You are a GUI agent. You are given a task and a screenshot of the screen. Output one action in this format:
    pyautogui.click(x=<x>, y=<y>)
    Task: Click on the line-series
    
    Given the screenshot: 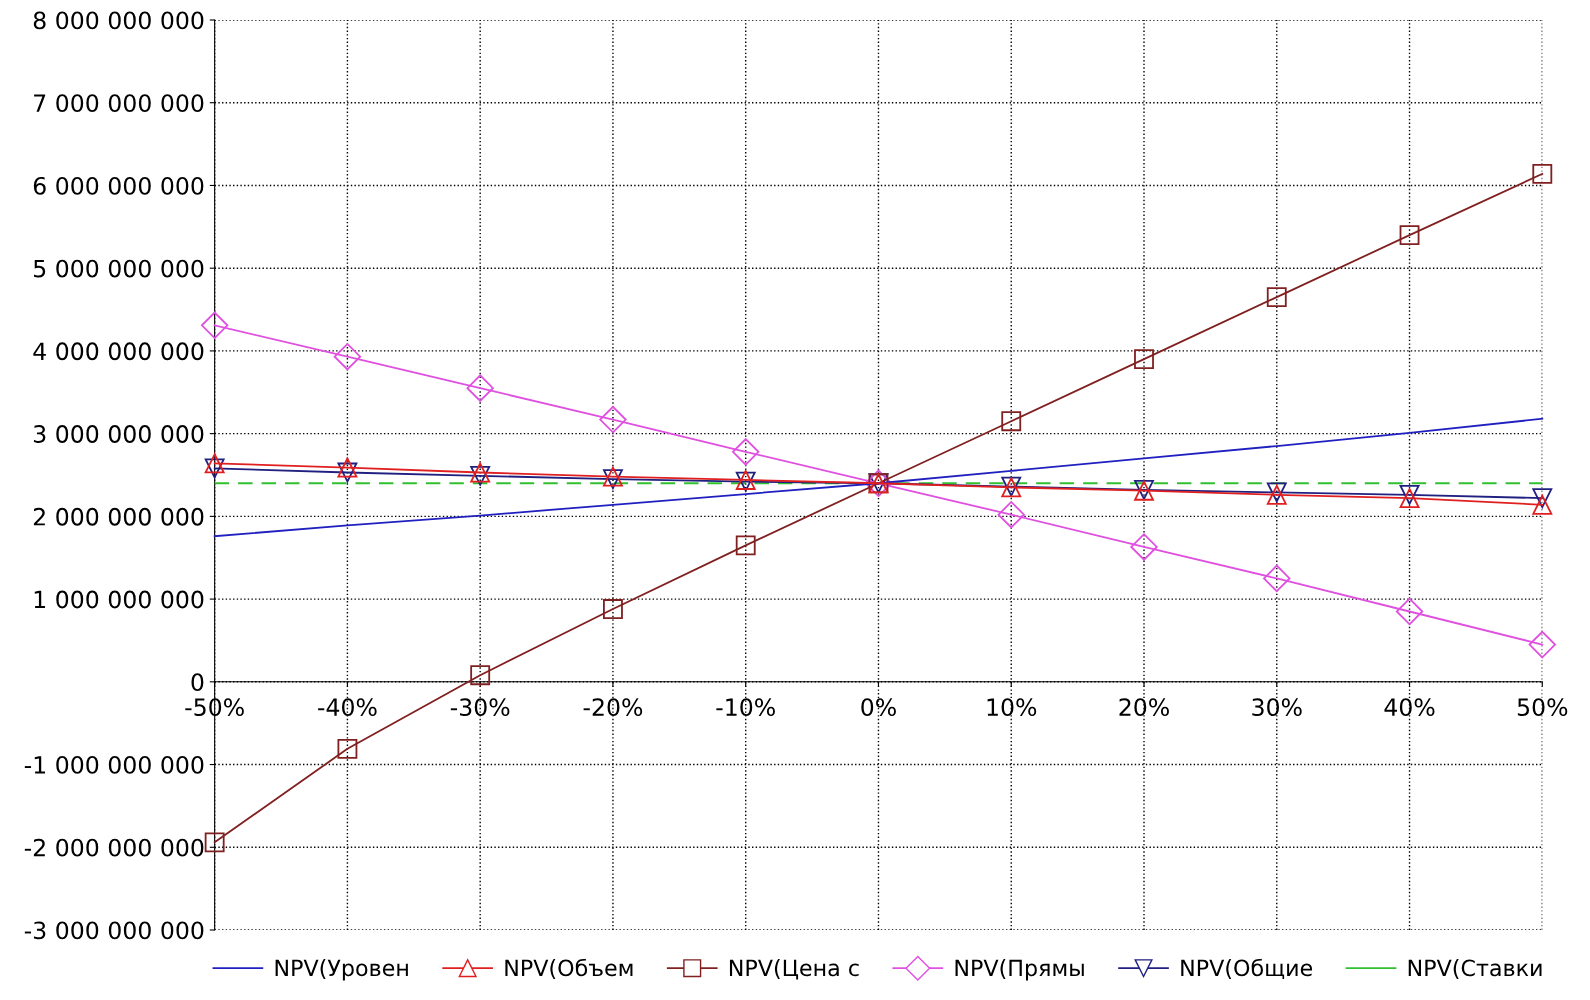 What is the action you would take?
    pyautogui.click(x=878, y=477)
    